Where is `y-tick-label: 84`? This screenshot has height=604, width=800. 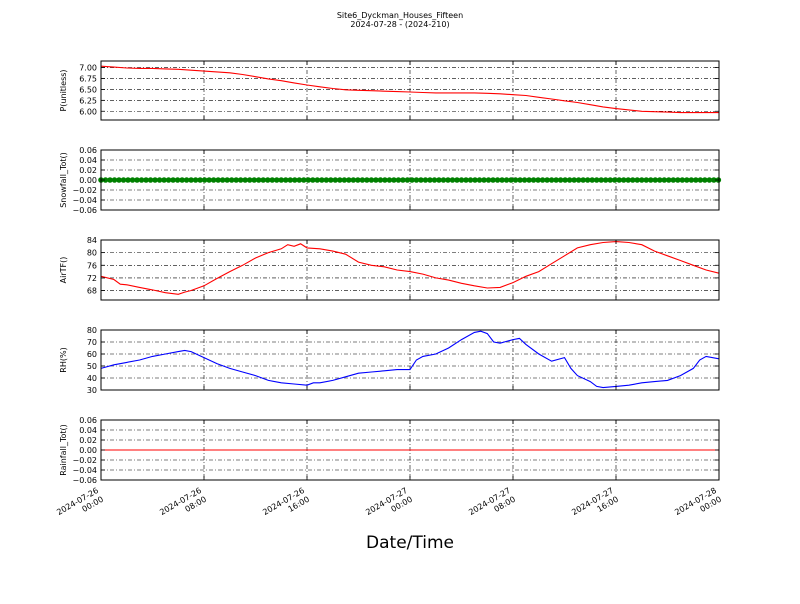
y-tick-label: 84 is located at coordinates (92, 240).